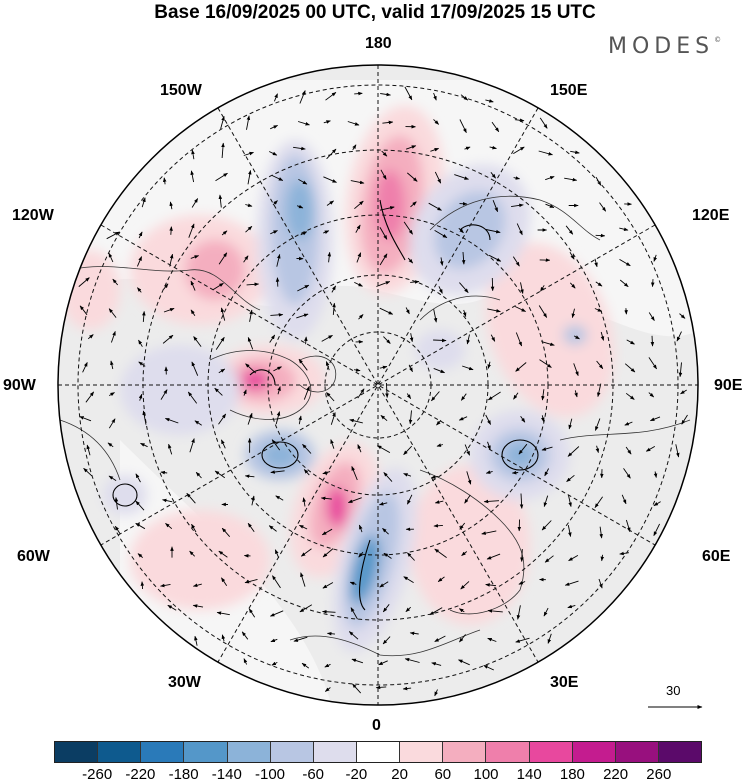 The width and height of the screenshot is (750, 783). I want to click on lon-label-180: 180, so click(378, 43).